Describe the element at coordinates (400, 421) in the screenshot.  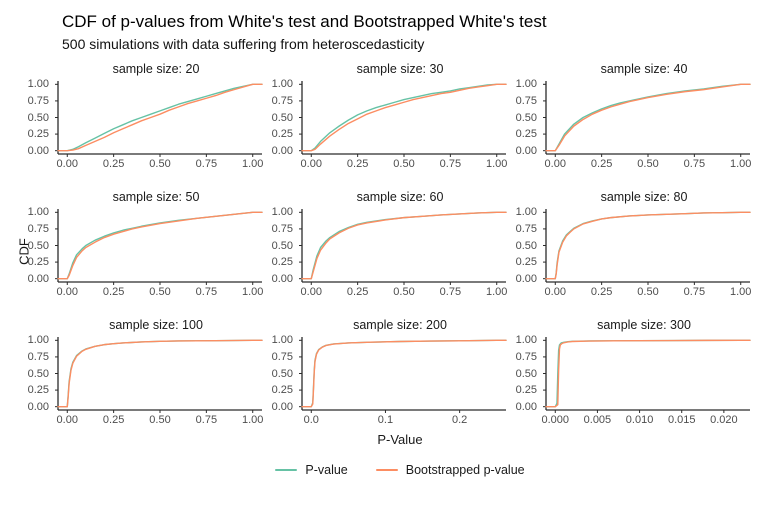
I see `x-tick-labels: 0.0 0.1 0.2` at that location.